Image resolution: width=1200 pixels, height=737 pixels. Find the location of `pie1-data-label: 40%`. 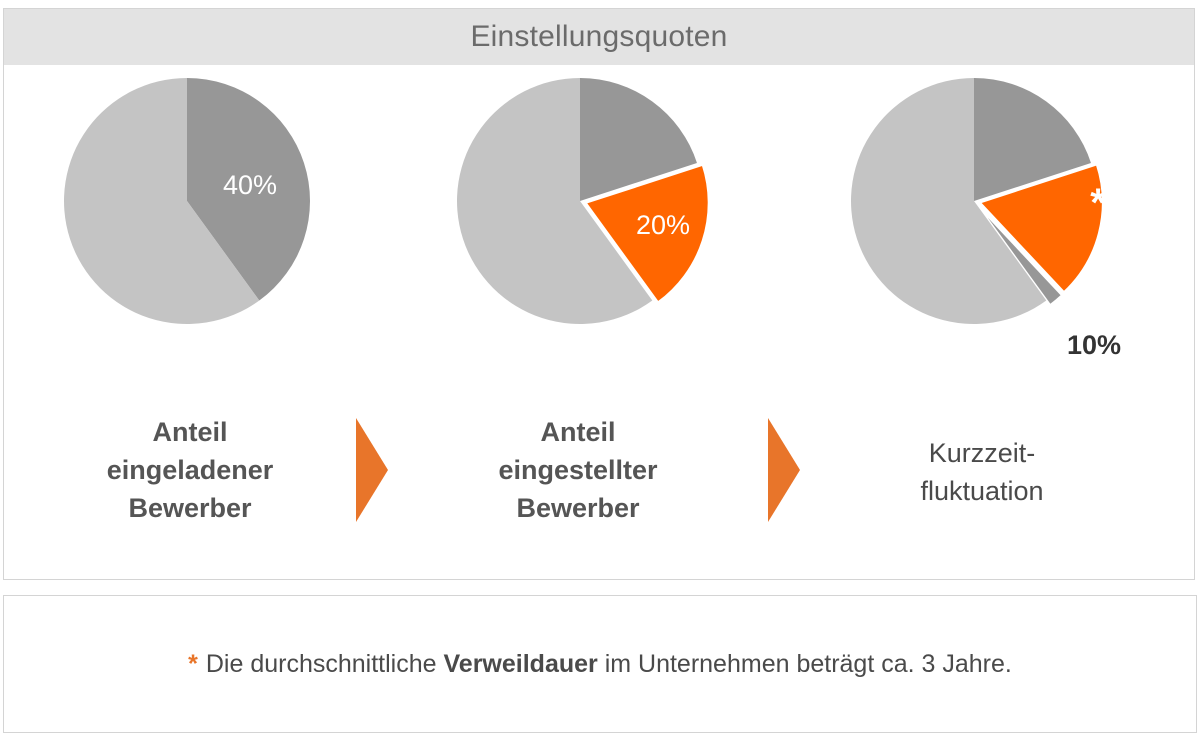

pie1-data-label: 40% is located at coordinates (250, 185).